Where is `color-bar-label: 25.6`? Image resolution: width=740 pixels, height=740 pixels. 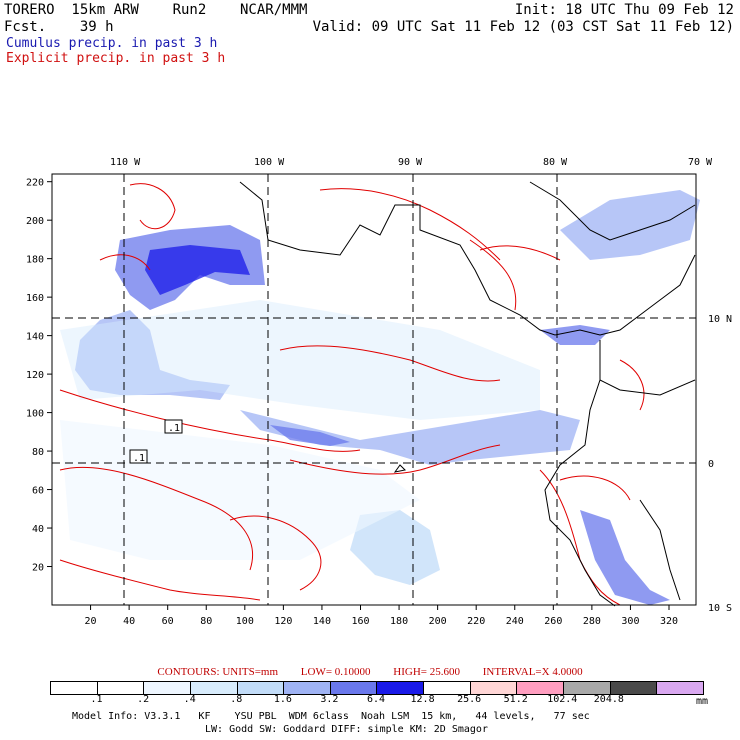
color-bar-label: 25.6 is located at coordinates (469, 699).